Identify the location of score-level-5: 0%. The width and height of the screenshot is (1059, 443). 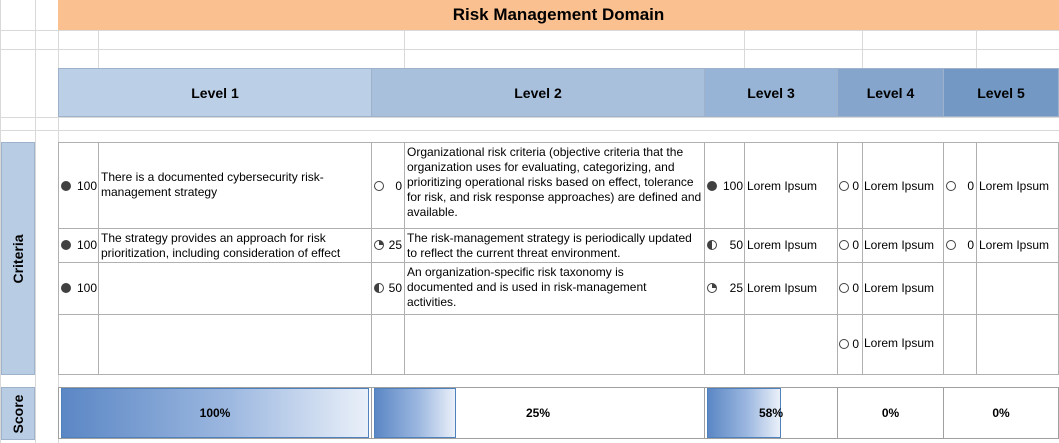
(1001, 413).